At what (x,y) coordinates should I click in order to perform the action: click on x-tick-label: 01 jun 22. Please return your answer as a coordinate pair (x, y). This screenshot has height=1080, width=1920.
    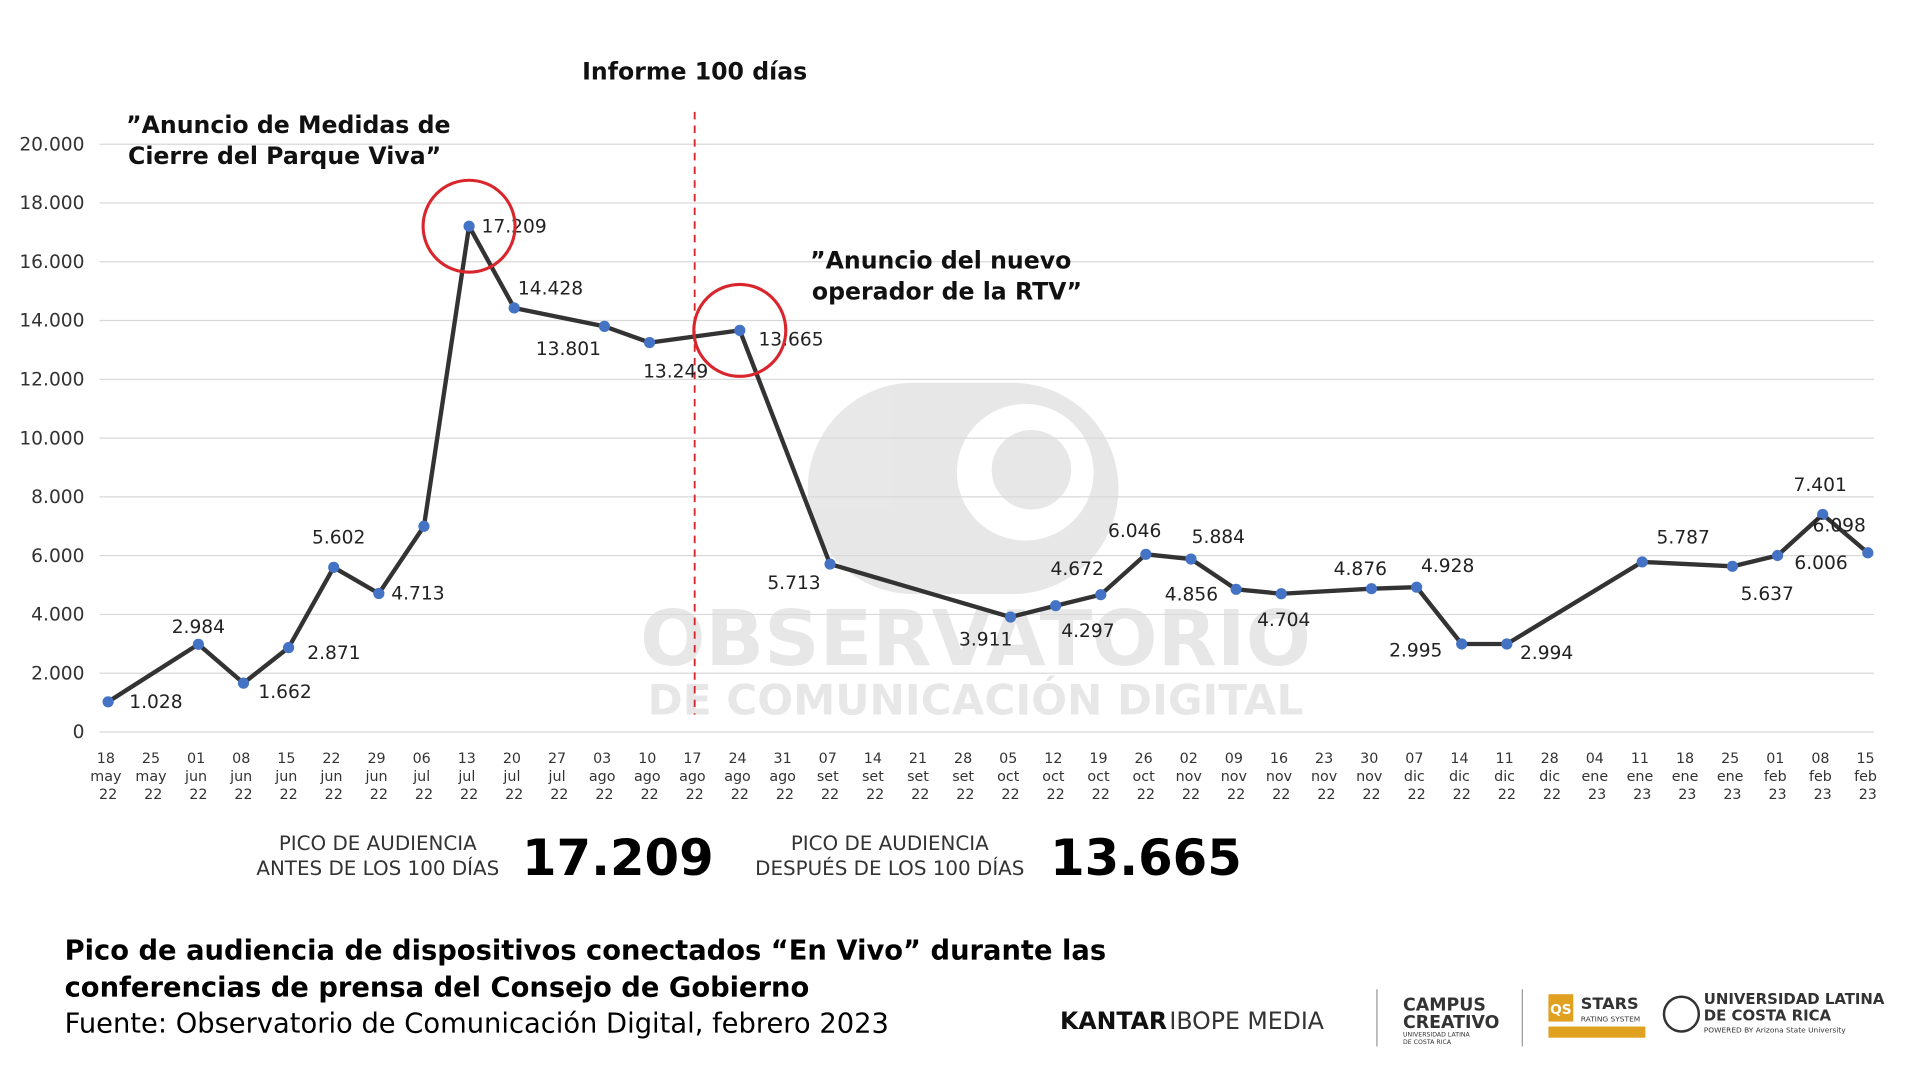
    Looking at the image, I should click on (198, 777).